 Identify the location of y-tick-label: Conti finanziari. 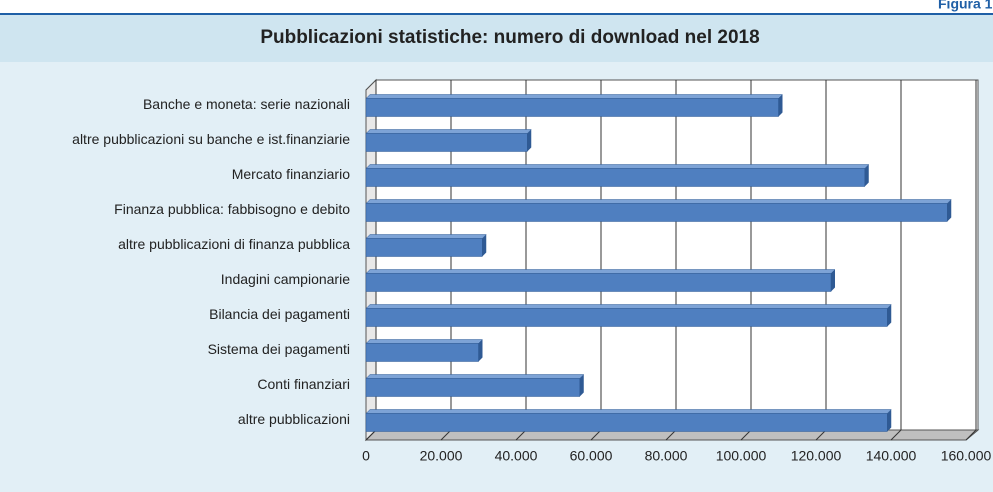
(303, 384).